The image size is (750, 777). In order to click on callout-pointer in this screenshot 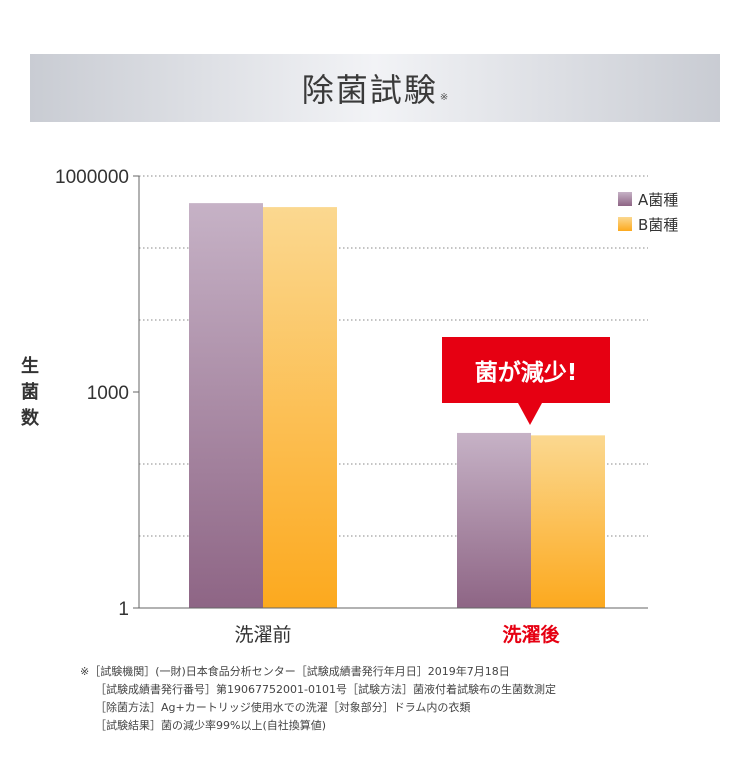, I will do `click(530, 414)`.